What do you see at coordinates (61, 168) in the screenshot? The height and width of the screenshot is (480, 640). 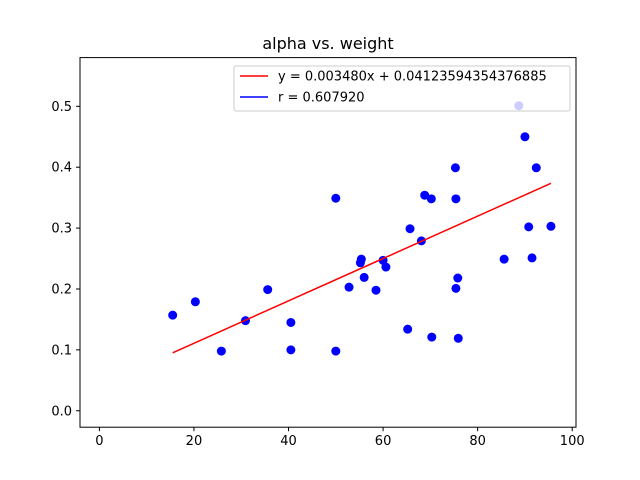 I see `y-tick-label: 0.4` at bounding box center [61, 168].